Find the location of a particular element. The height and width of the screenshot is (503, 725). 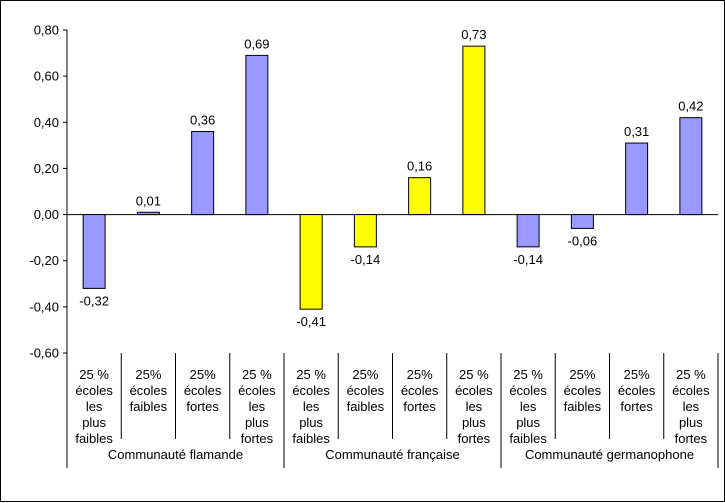

y-tick-label: -0,20 is located at coordinates (44, 260).